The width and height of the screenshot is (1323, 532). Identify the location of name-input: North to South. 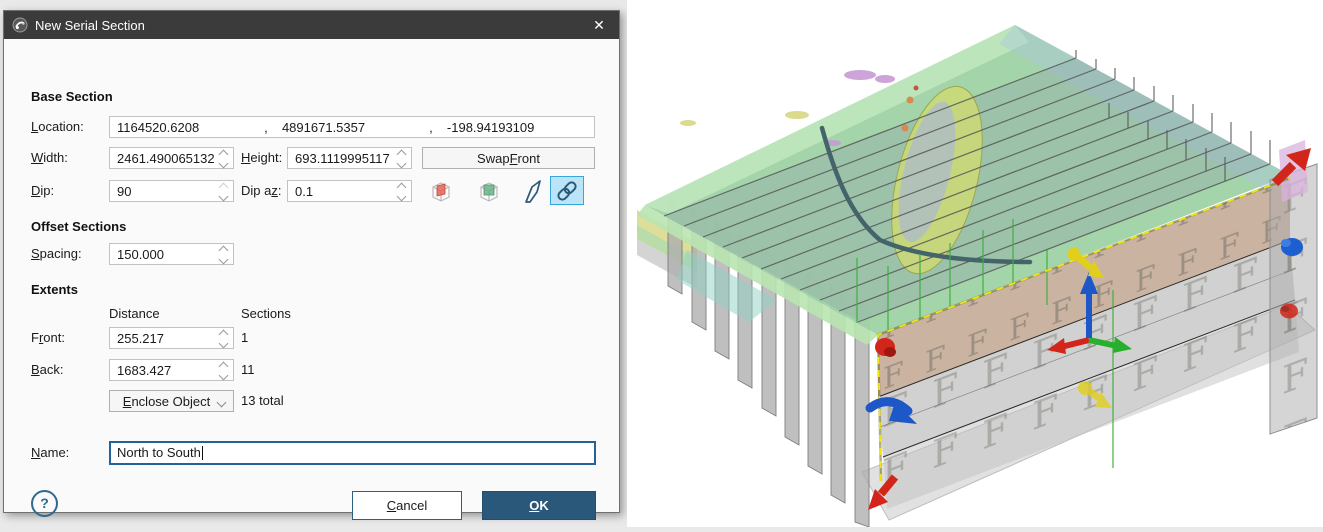
(352, 453).